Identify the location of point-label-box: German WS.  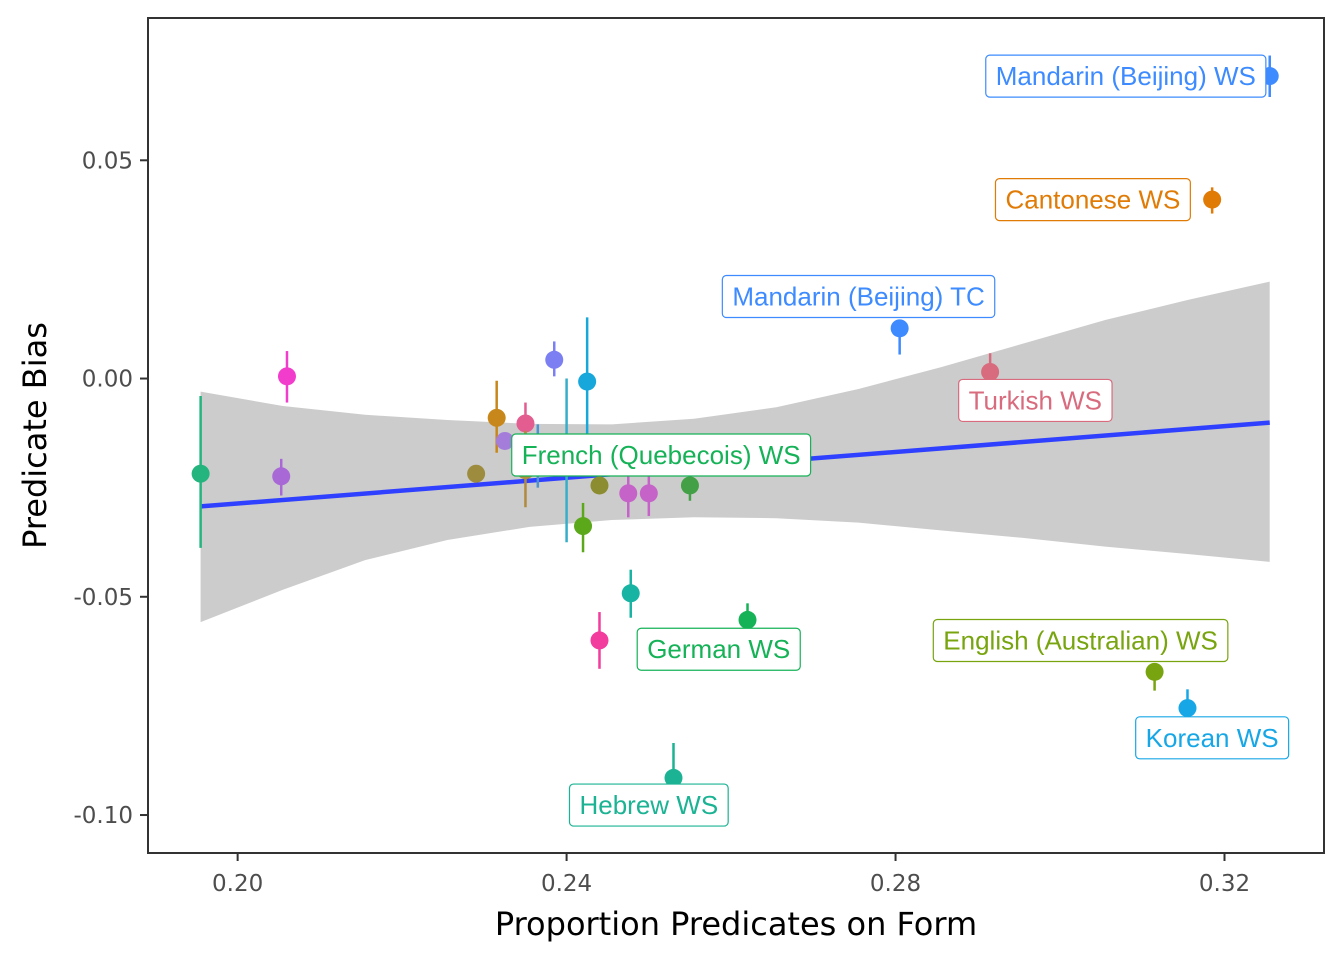
(718, 649).